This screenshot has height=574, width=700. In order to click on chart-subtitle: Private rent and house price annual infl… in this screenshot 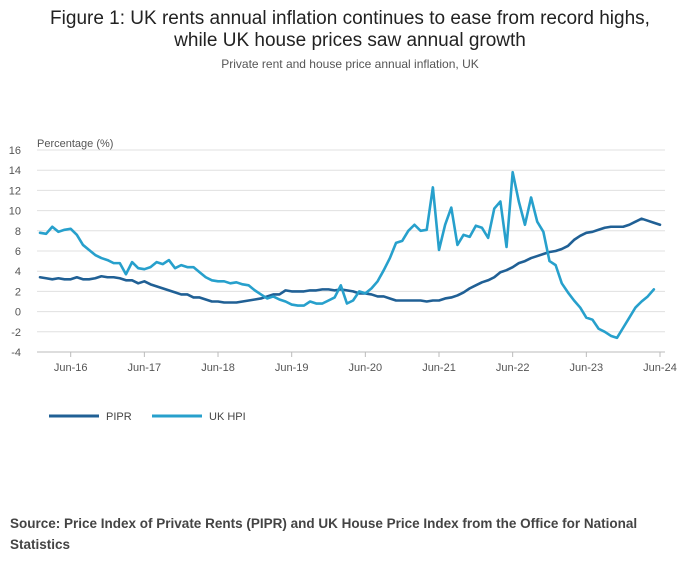, I will do `click(350, 64)`.